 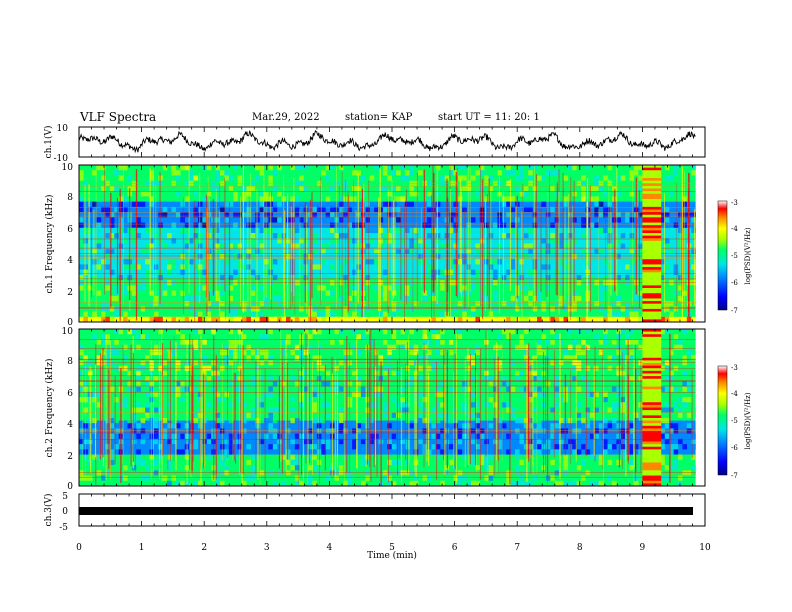 What do you see at coordinates (652, 396) in the screenshot?
I see `ch2-spectrogram-burst` at bounding box center [652, 396].